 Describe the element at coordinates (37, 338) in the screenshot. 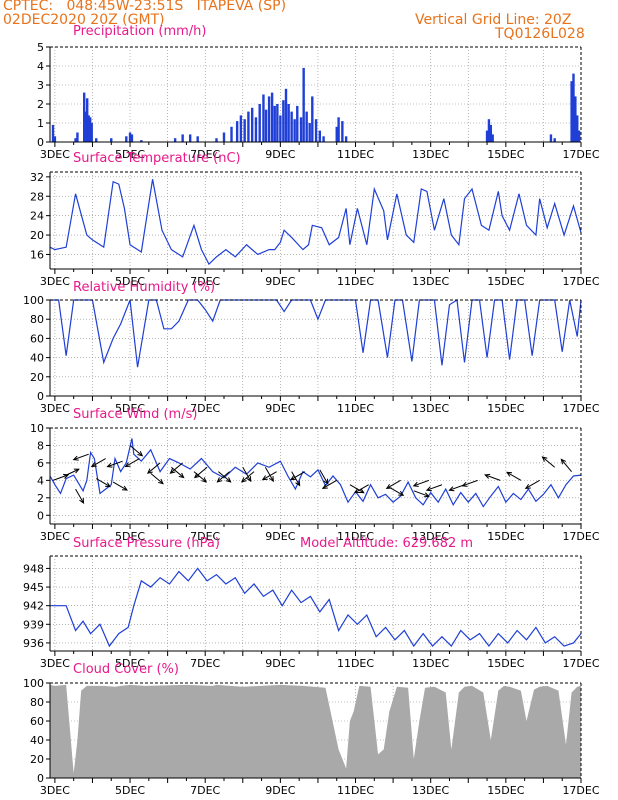

I see `rh-y-tick-label: 60` at that location.